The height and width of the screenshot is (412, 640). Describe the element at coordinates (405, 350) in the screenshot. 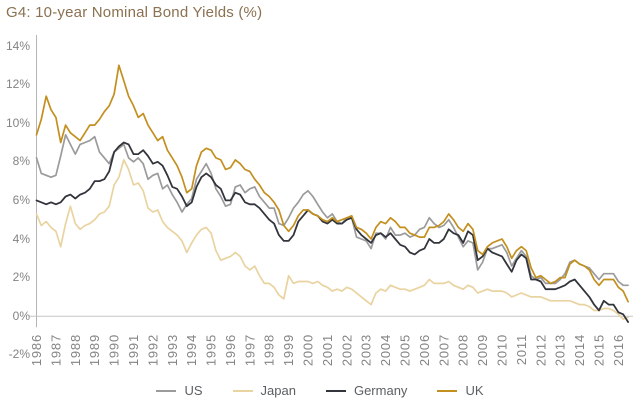

I see `x-axis-label: 2005` at that location.